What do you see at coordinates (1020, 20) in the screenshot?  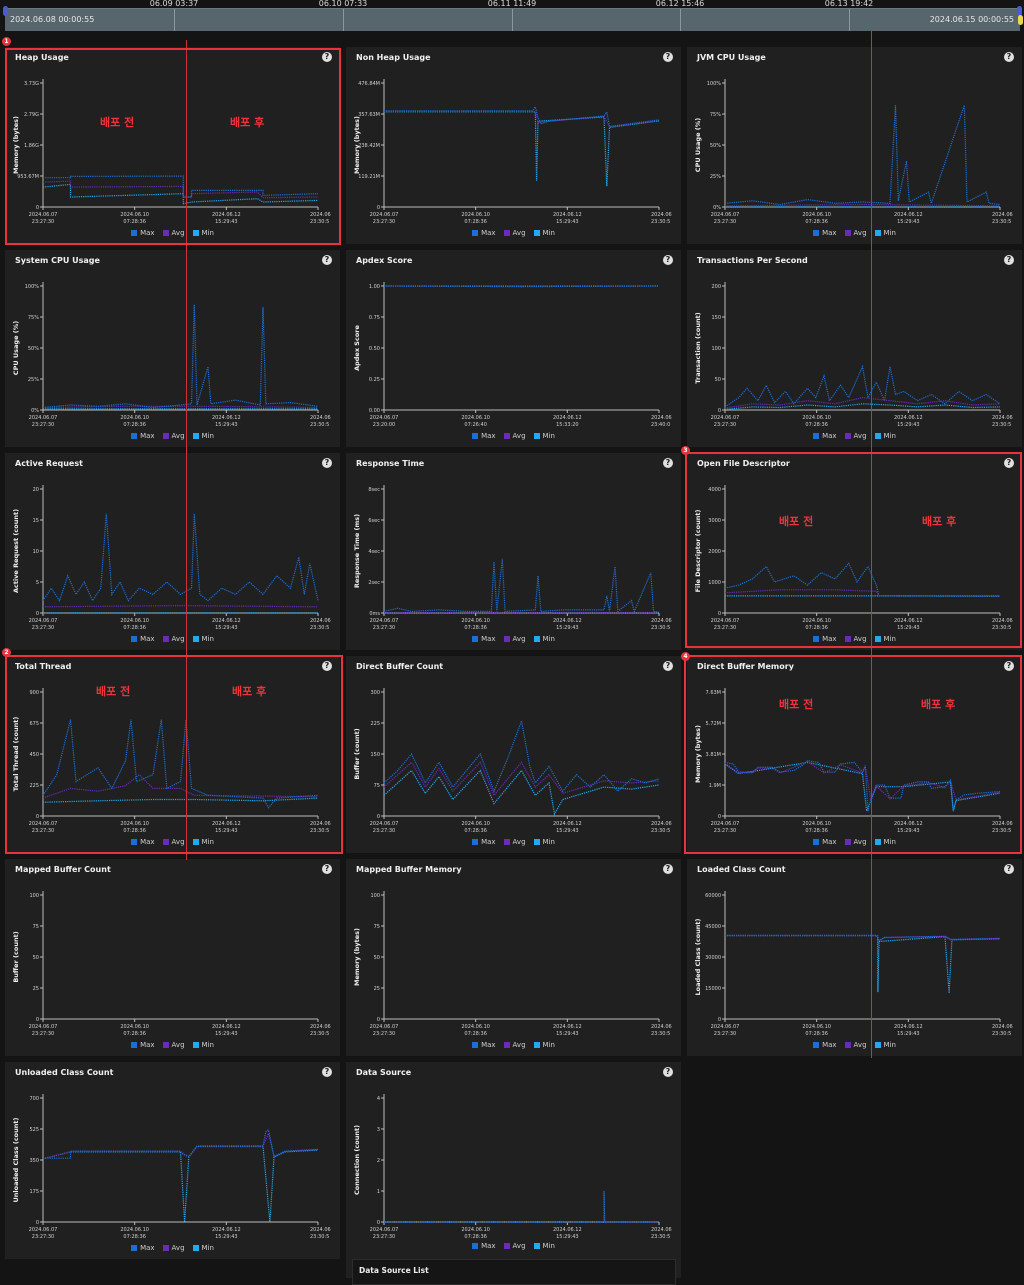 I see `range-end-knob` at bounding box center [1020, 20].